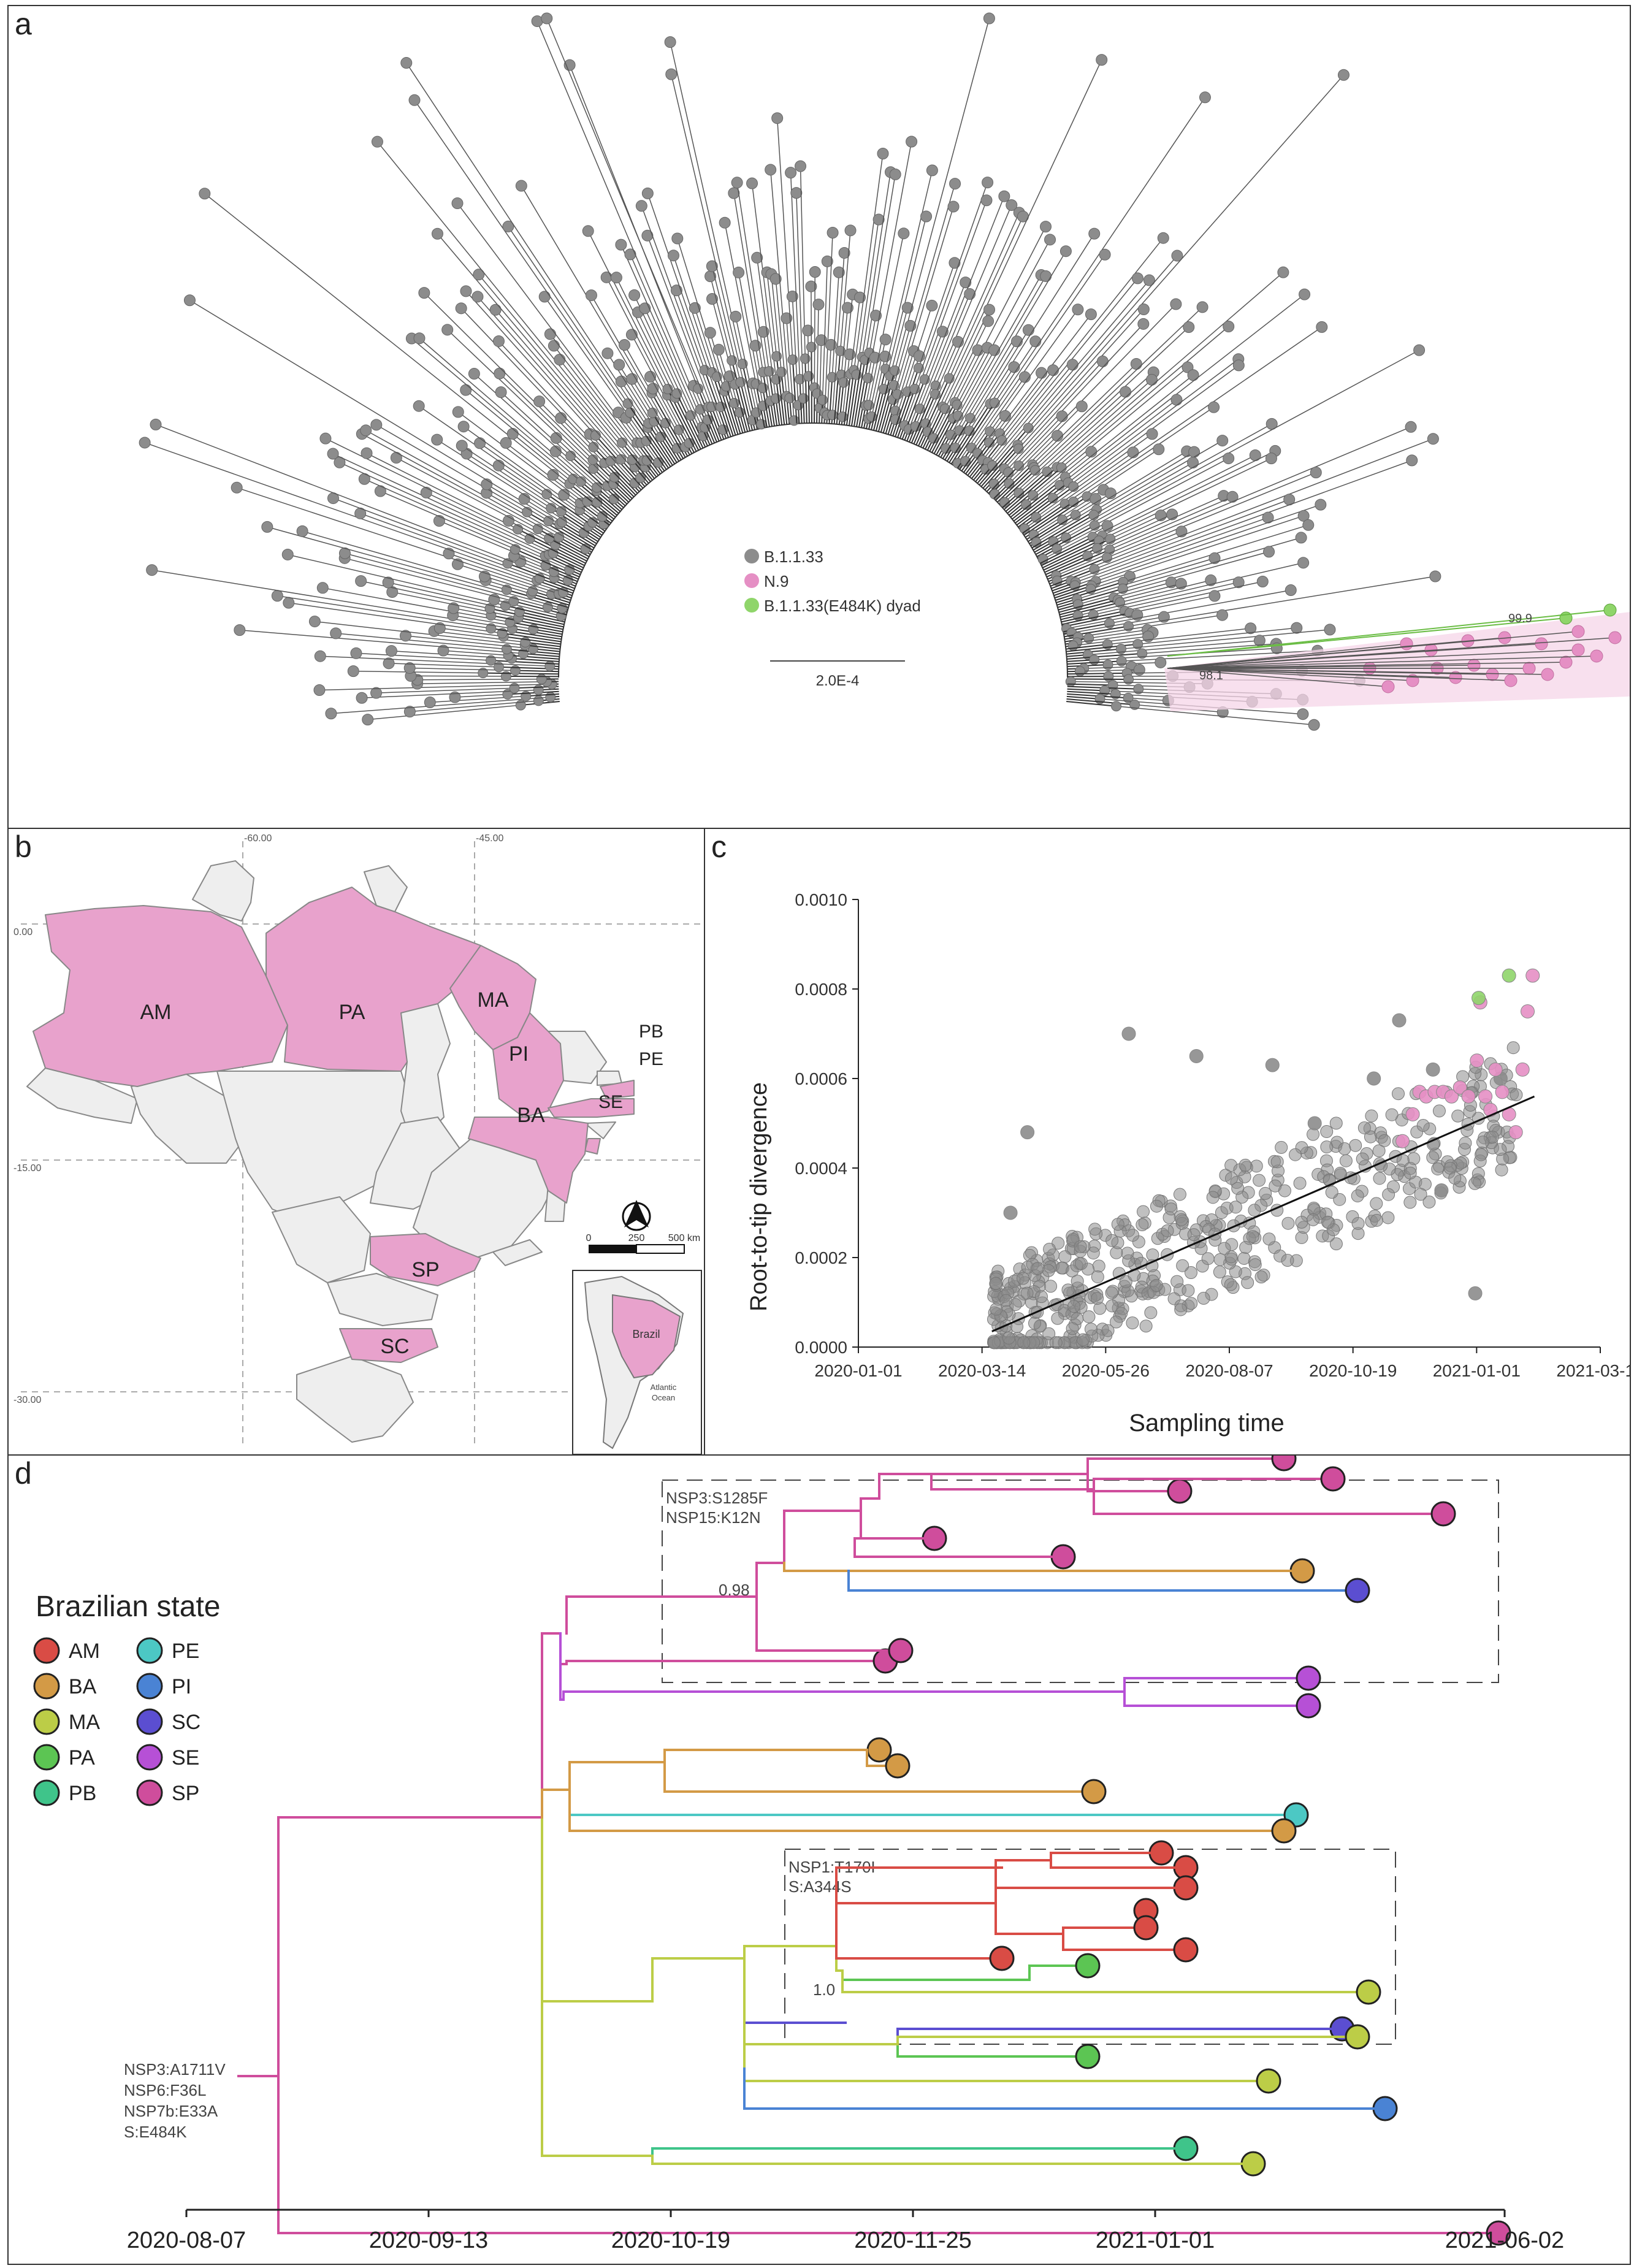 This screenshot has width=1634, height=2268. I want to click on legend-d-label-se: SE, so click(185, 1758).